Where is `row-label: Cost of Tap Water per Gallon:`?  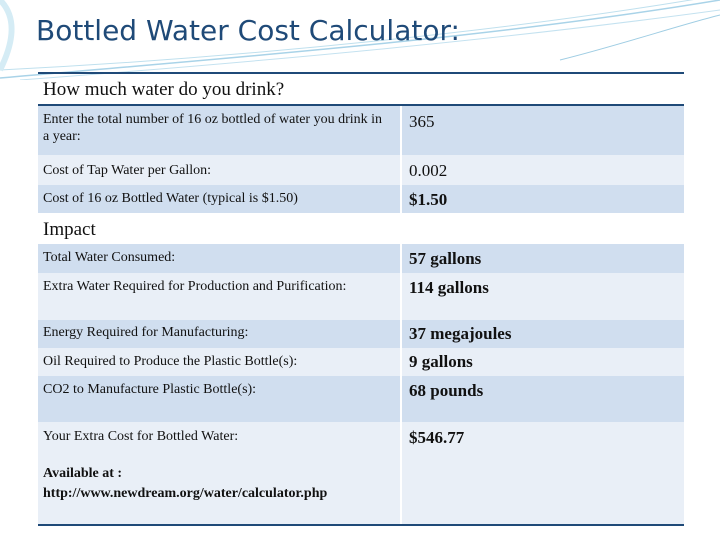 row-label: Cost of Tap Water per Gallon: is located at coordinates (127, 170).